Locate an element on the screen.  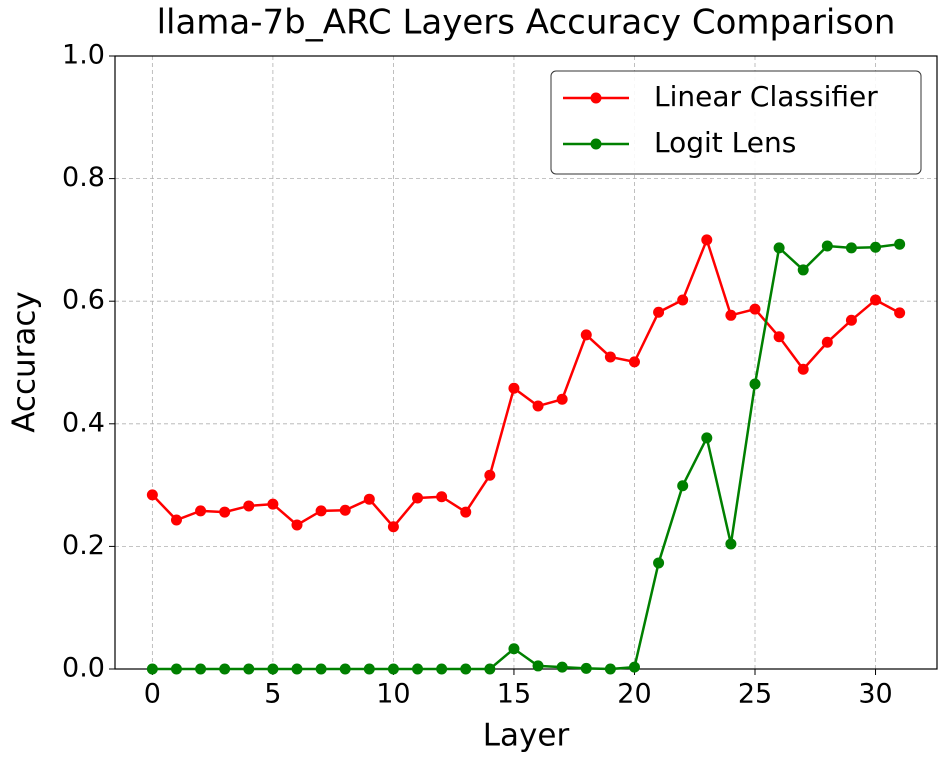
y-tick-label: 0.4 is located at coordinates (83, 422).